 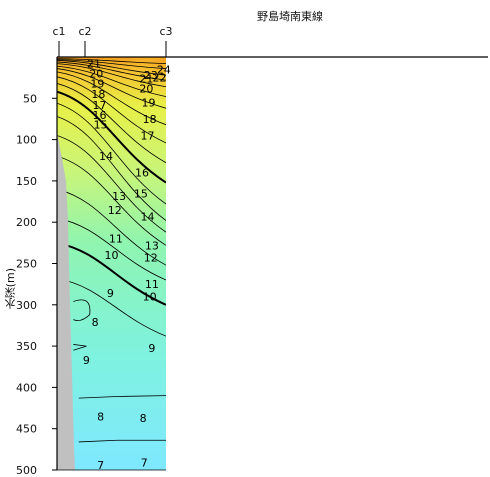 I want to click on y-tick-label: 250, so click(x=26, y=264).